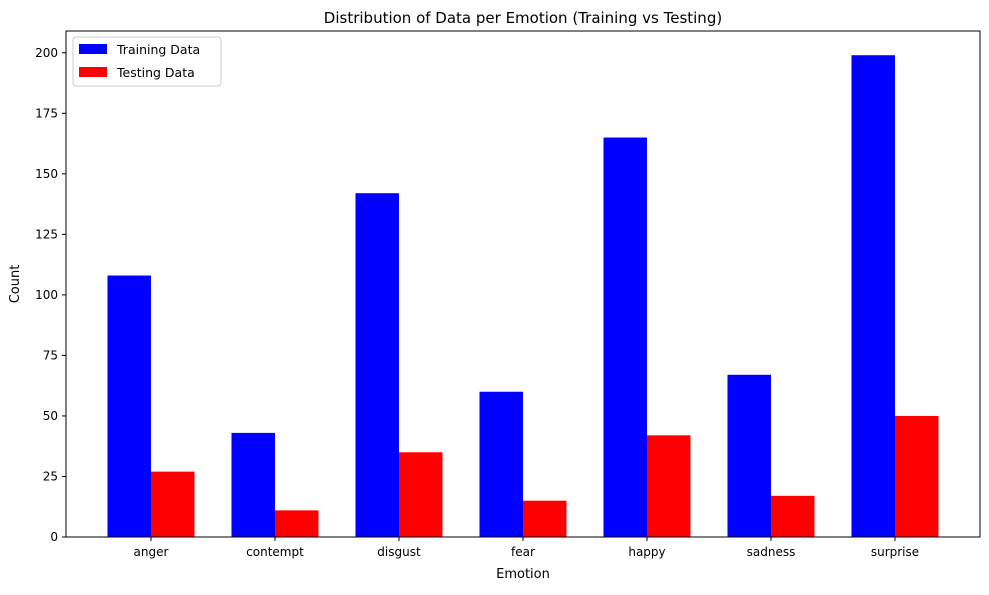  What do you see at coordinates (377, 365) in the screenshot?
I see `bar-training-data-disgust` at bounding box center [377, 365].